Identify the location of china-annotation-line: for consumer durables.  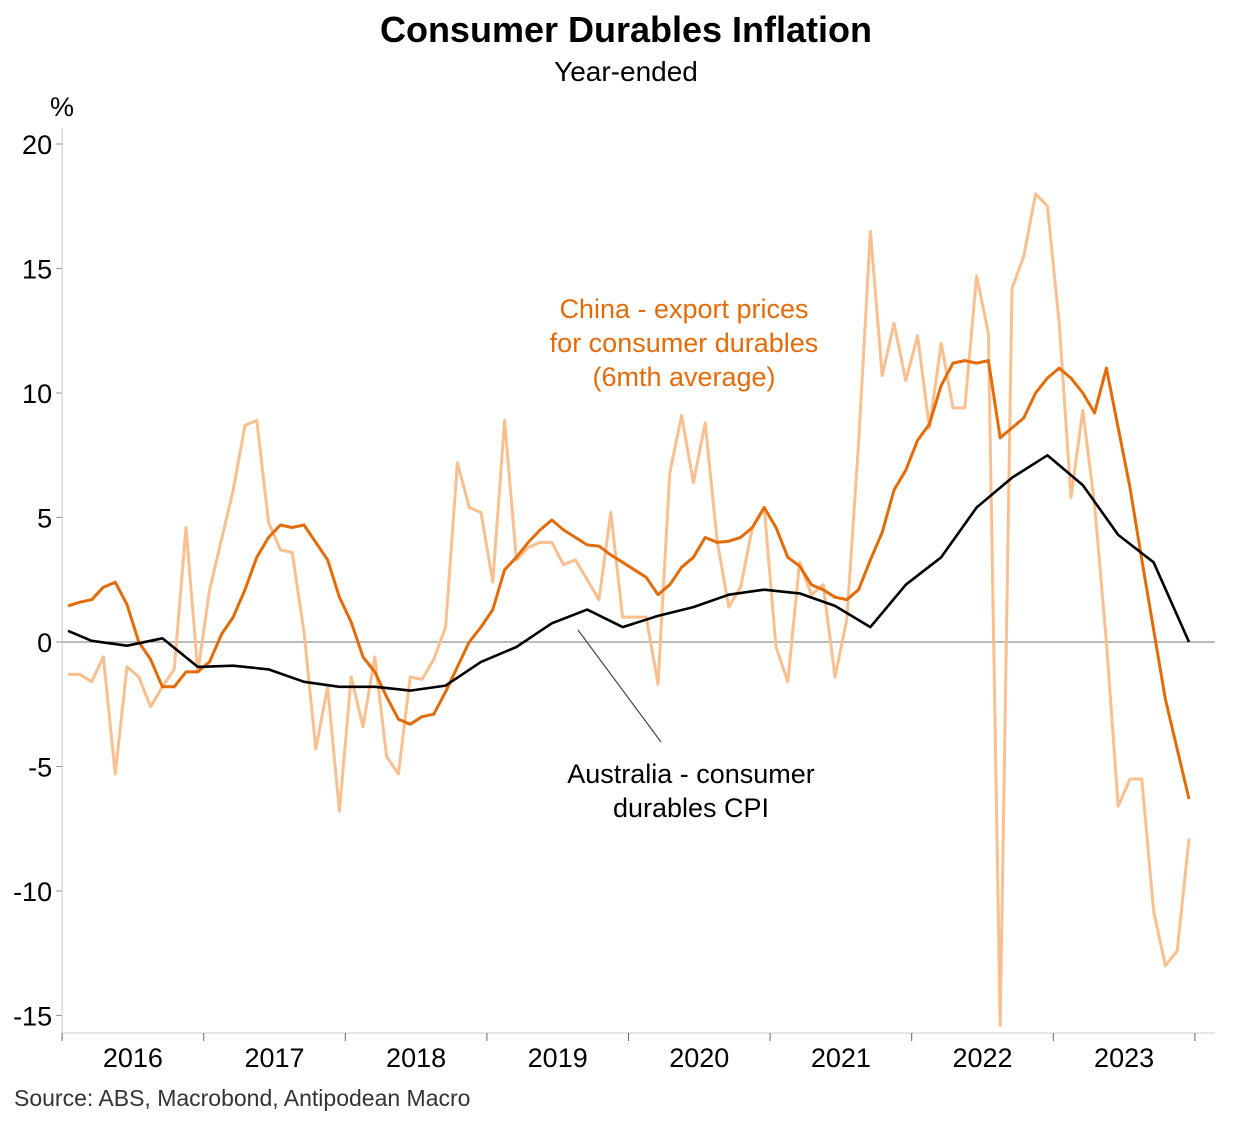
(684, 343).